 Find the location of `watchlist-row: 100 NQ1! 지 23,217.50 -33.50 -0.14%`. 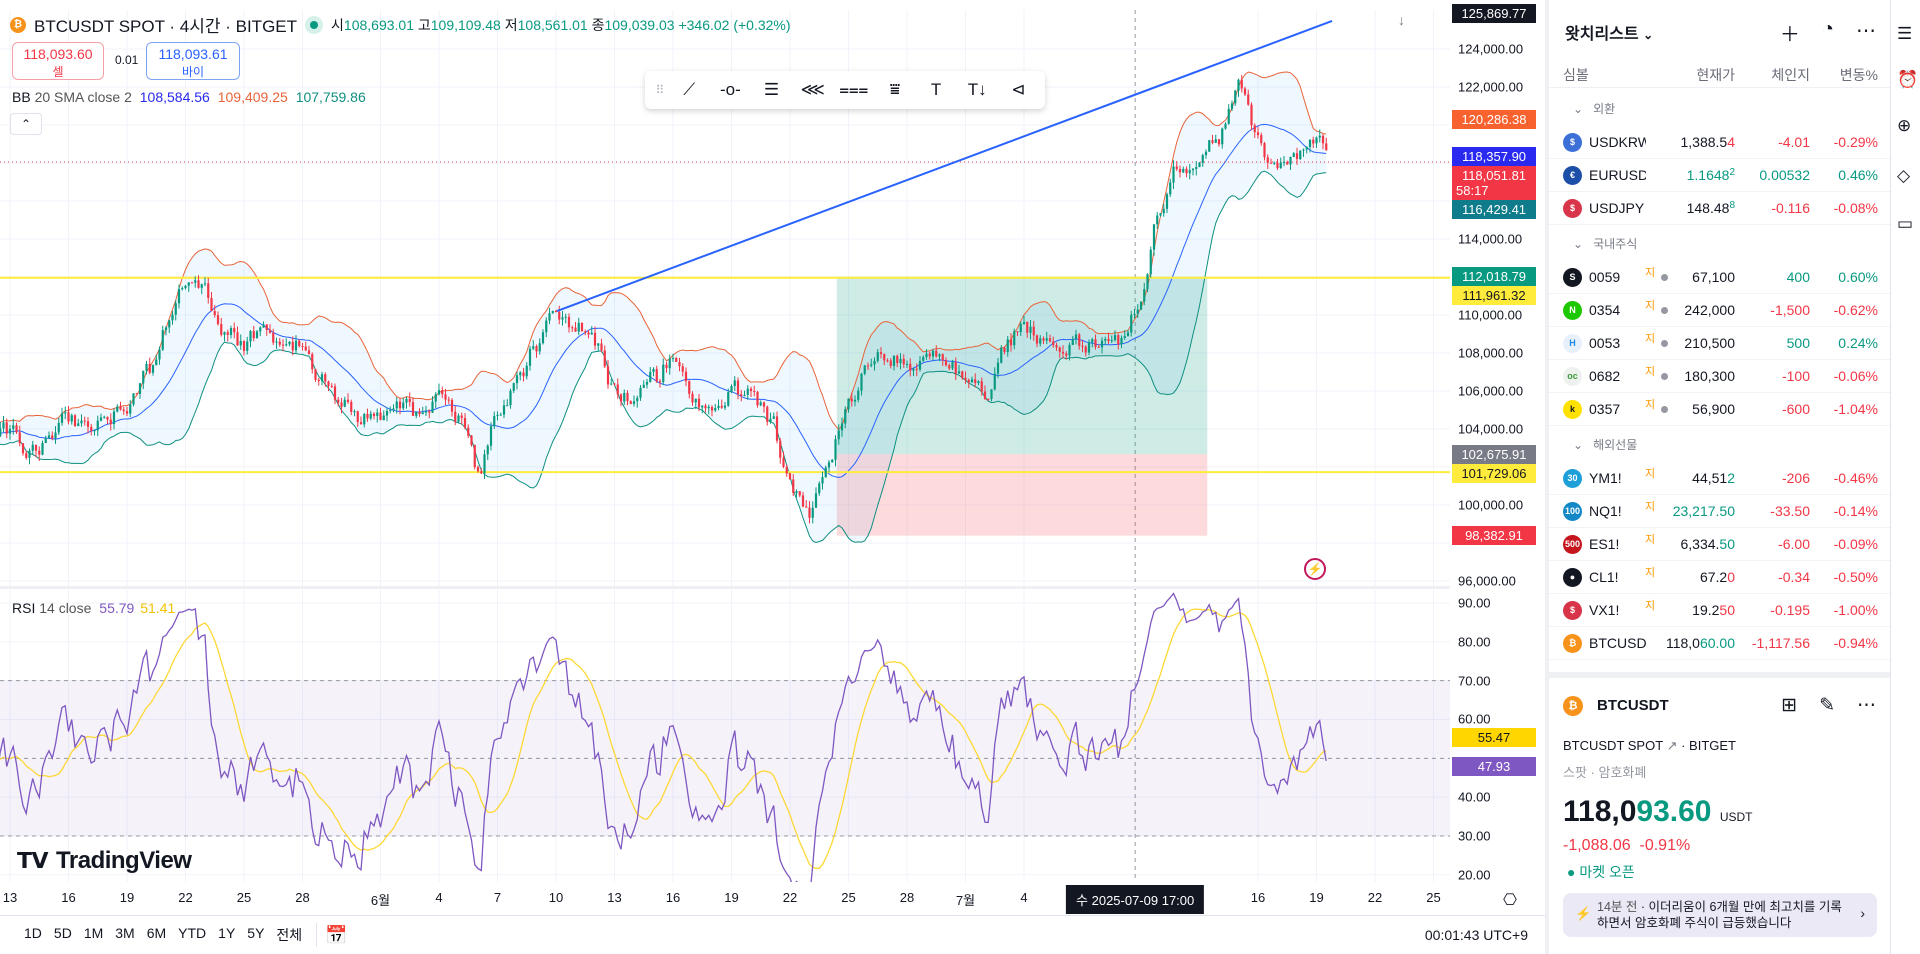

watchlist-row: 100 NQ1! 지 23,217.50 -33.50 -0.14% is located at coordinates (1719, 511).